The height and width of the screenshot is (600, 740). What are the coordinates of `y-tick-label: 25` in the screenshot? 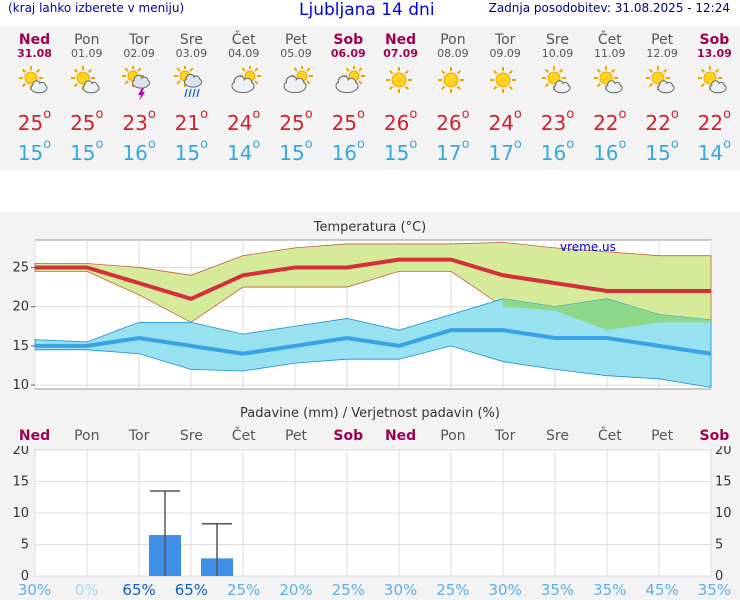 It's located at (20, 267).